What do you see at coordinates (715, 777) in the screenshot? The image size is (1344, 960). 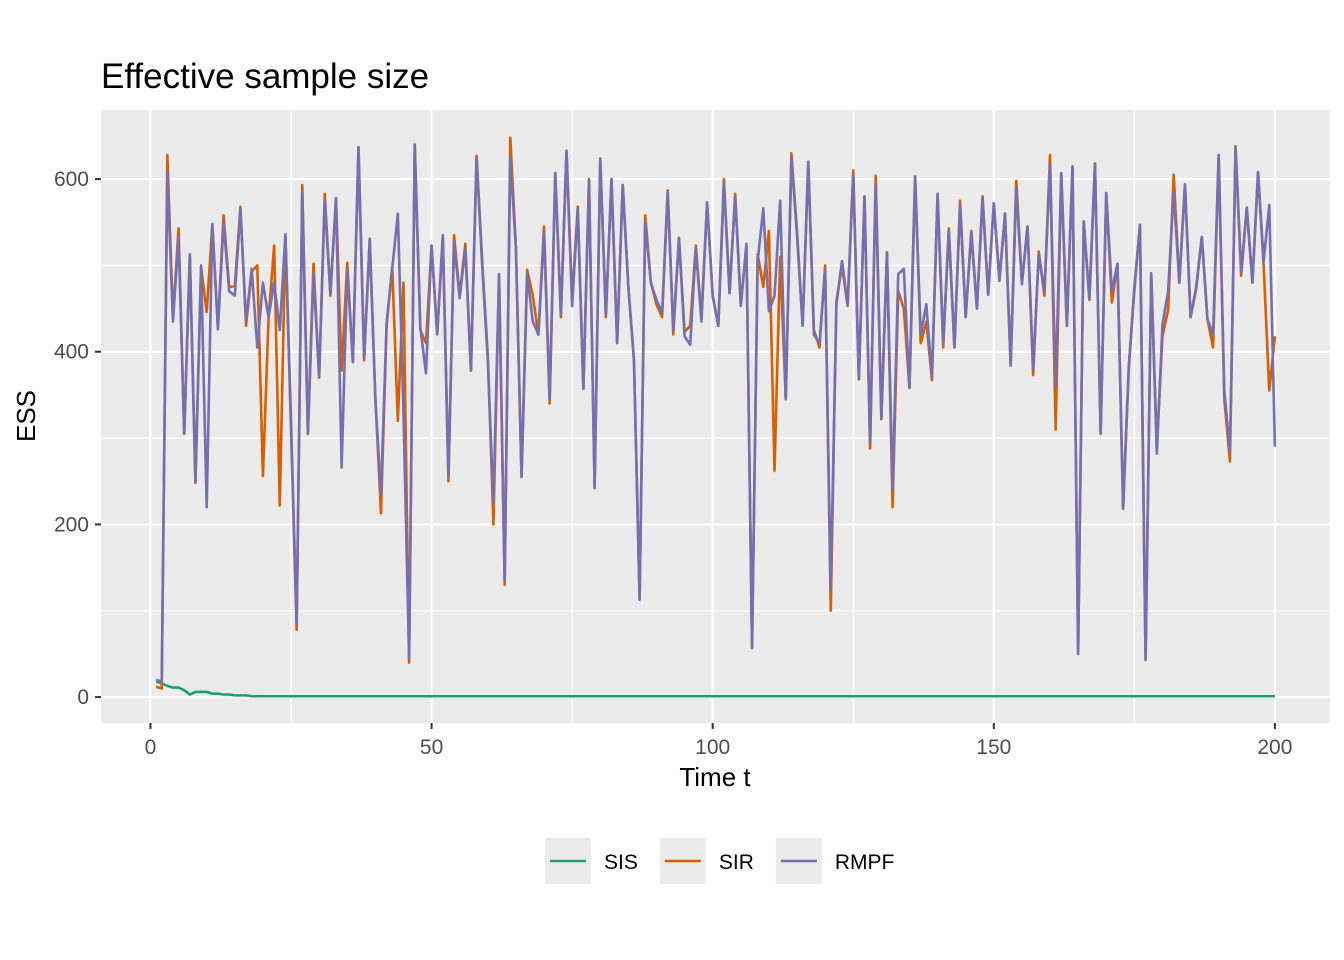 I see `x-axis-title: Time t` at bounding box center [715, 777].